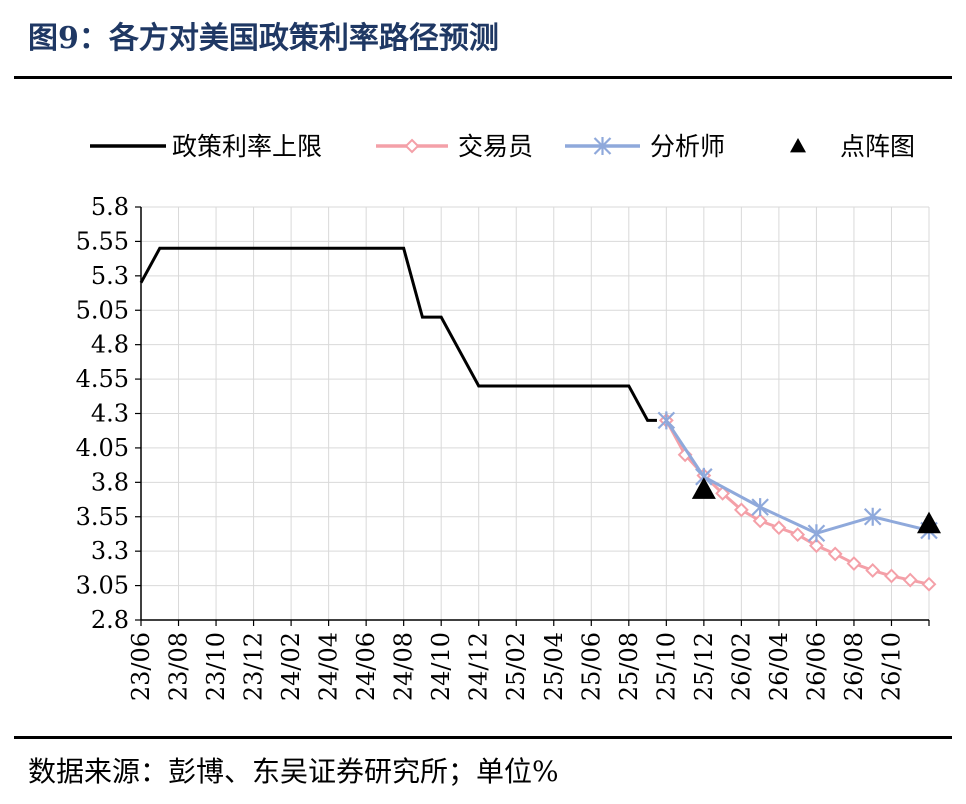 This screenshot has height=804, width=966. Describe the element at coordinates (483, 77) in the screenshot. I see `title-rule` at that location.